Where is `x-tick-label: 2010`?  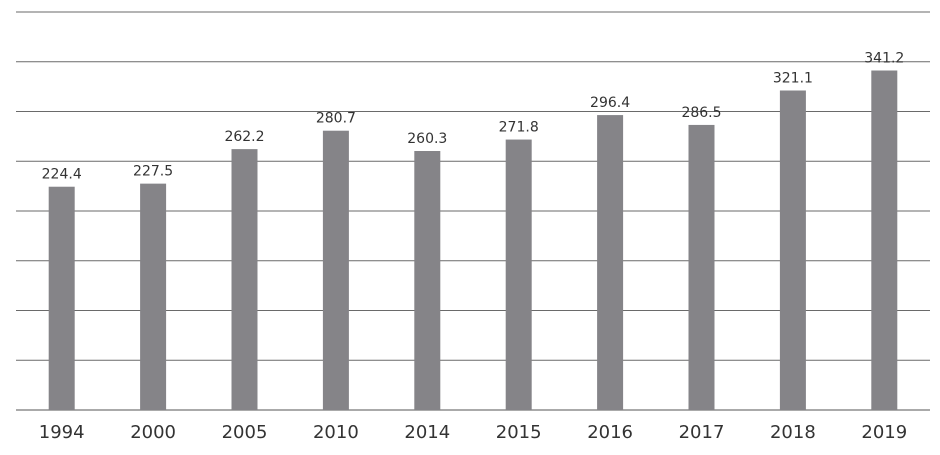 x-tick-label: 2010 is located at coordinates (336, 432).